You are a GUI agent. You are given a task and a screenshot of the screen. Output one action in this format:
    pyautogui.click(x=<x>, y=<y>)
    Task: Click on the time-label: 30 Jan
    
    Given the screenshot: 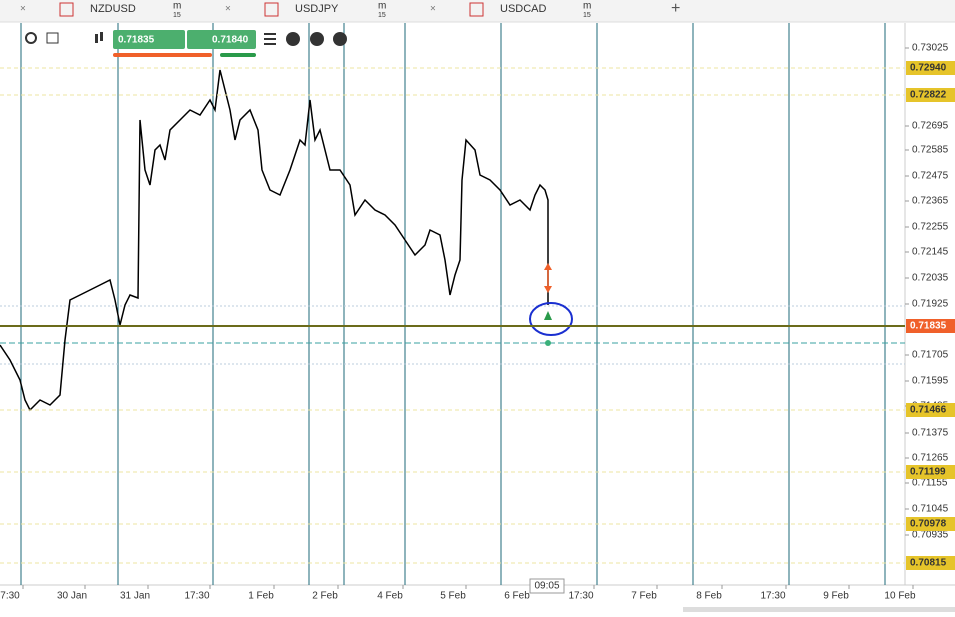 What is the action you would take?
    pyautogui.click(x=72, y=596)
    